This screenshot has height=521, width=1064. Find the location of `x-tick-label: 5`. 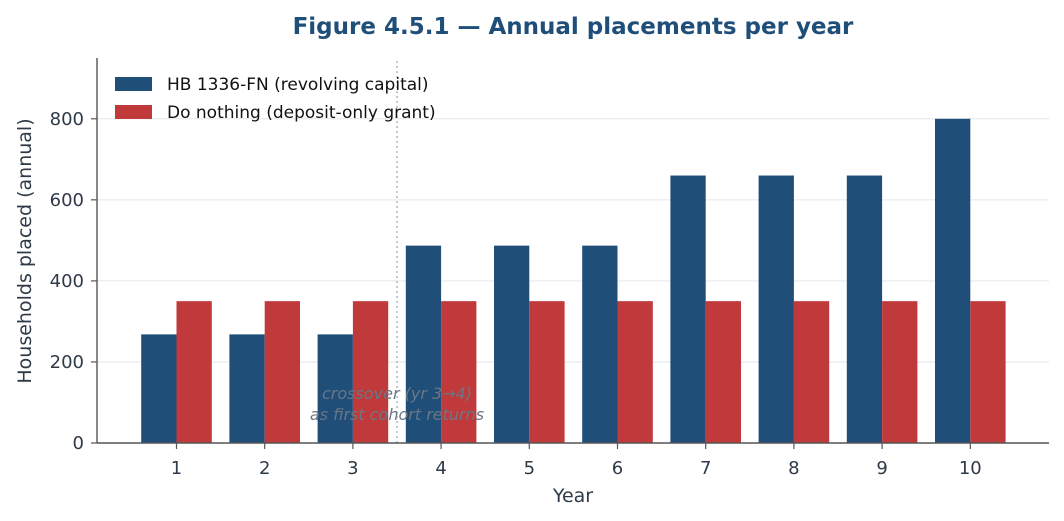

x-tick-label: 5 is located at coordinates (529, 468).